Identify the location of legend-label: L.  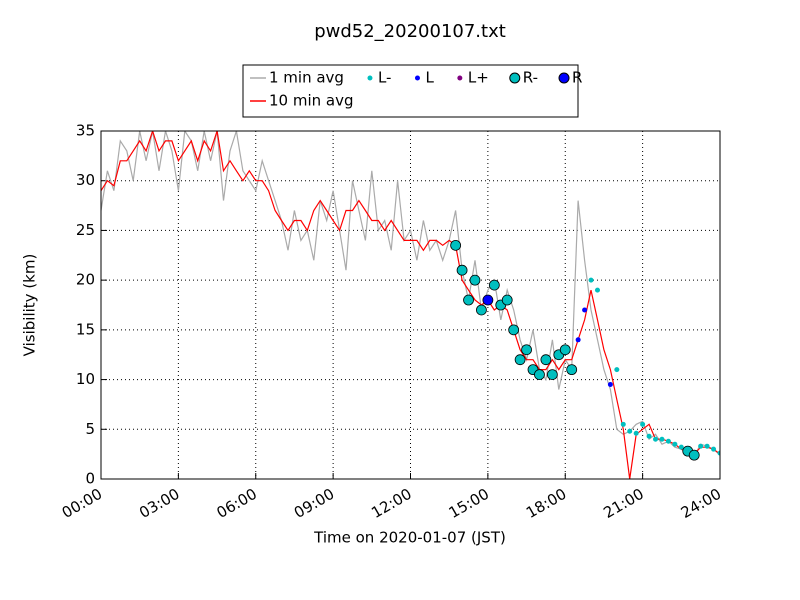
(429, 78).